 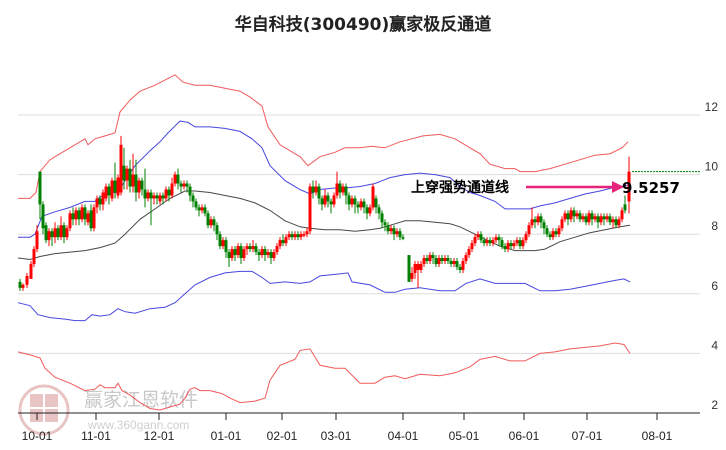 I want to click on y-tick-label: 12, so click(x=712, y=107).